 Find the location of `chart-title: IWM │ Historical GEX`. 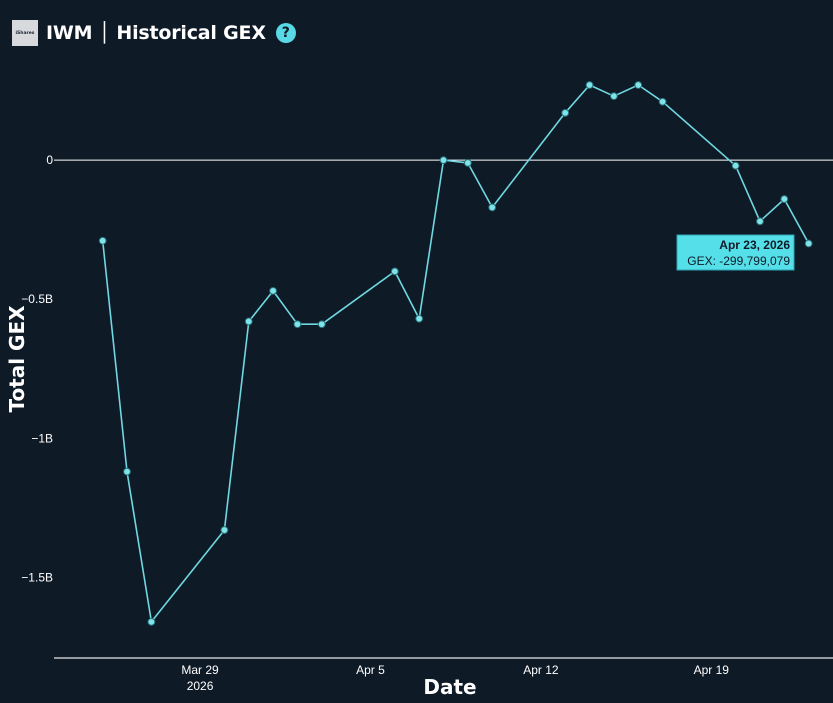

chart-title: IWM │ Historical GEX is located at coordinates (156, 33).